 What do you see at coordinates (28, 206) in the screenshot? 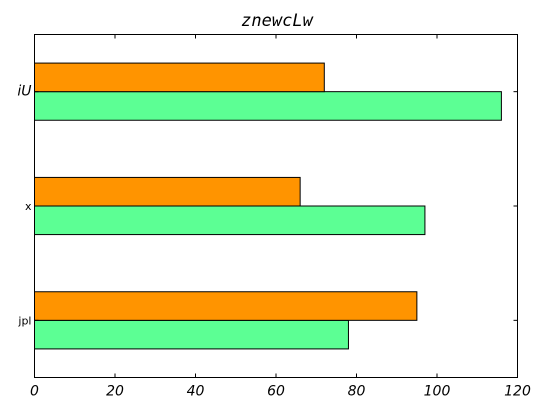
I see `y-tick-label-x: x` at bounding box center [28, 206].